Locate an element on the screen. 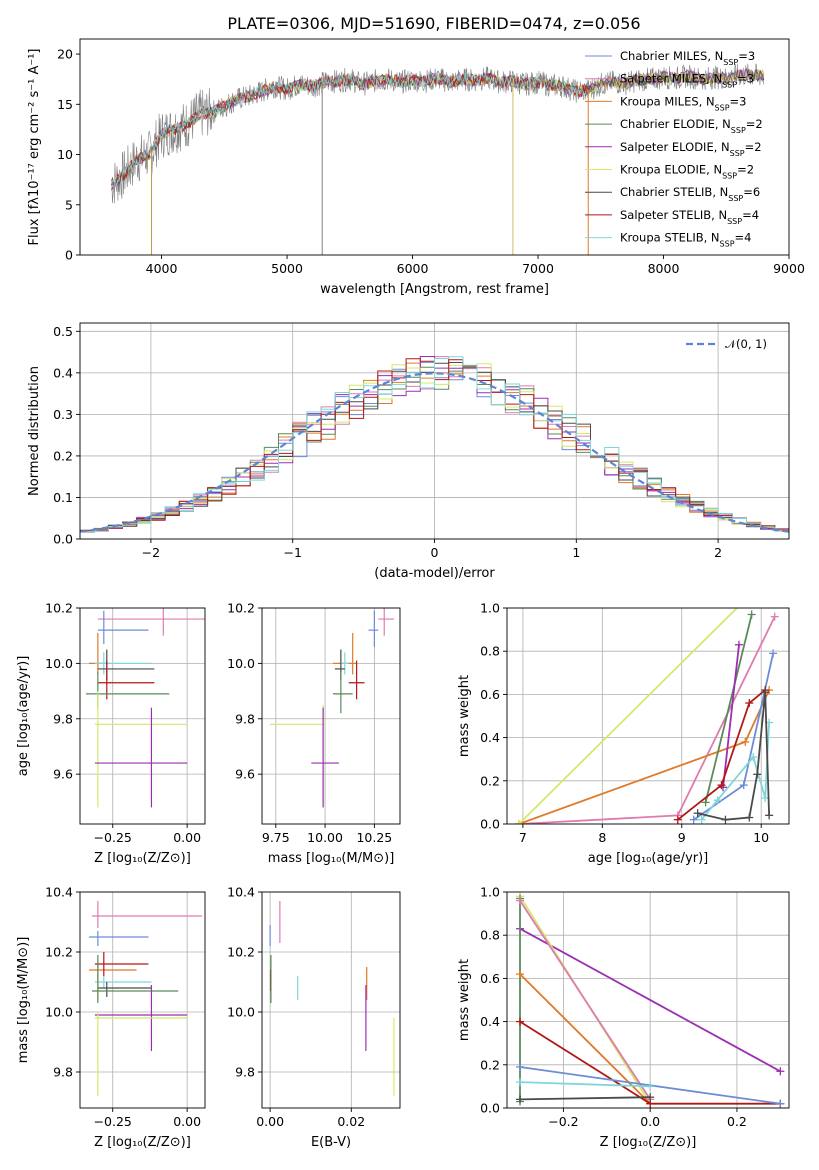  x-tick-label: 10.00 is located at coordinates (325, 837).